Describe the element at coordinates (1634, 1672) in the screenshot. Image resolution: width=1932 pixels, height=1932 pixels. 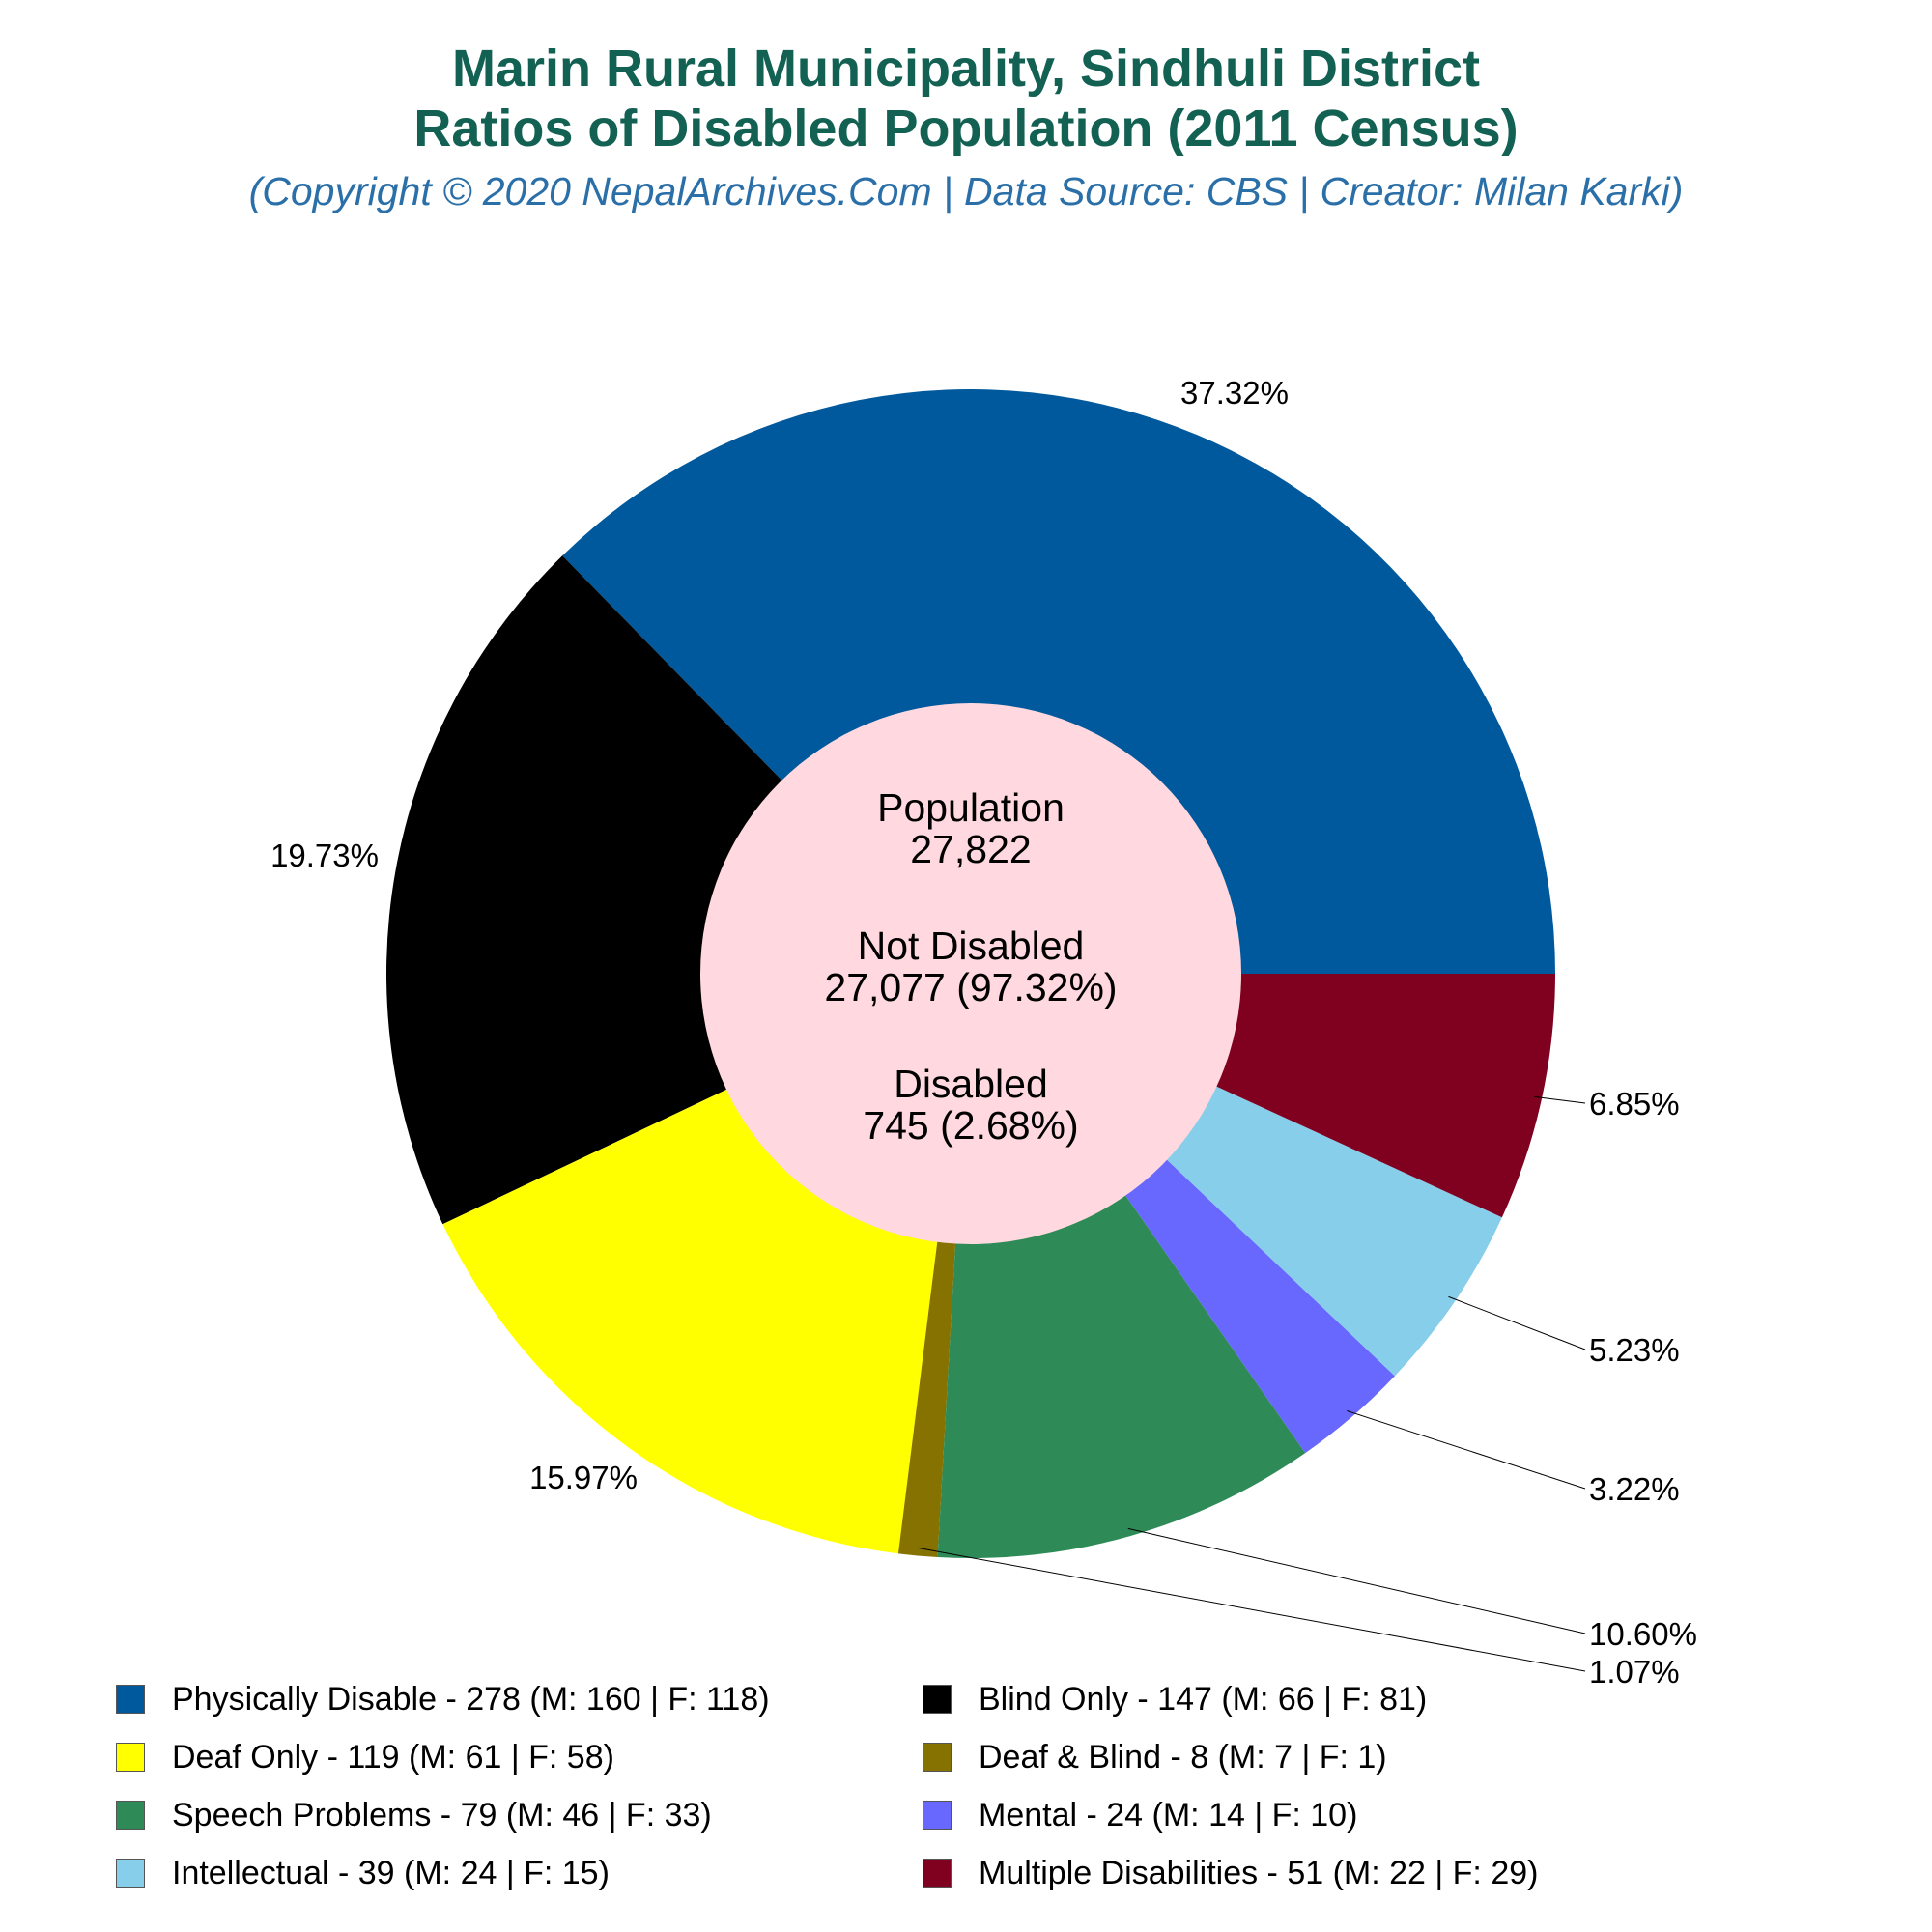
I see `percent-label-deaf-and-blind: 1.07%` at that location.